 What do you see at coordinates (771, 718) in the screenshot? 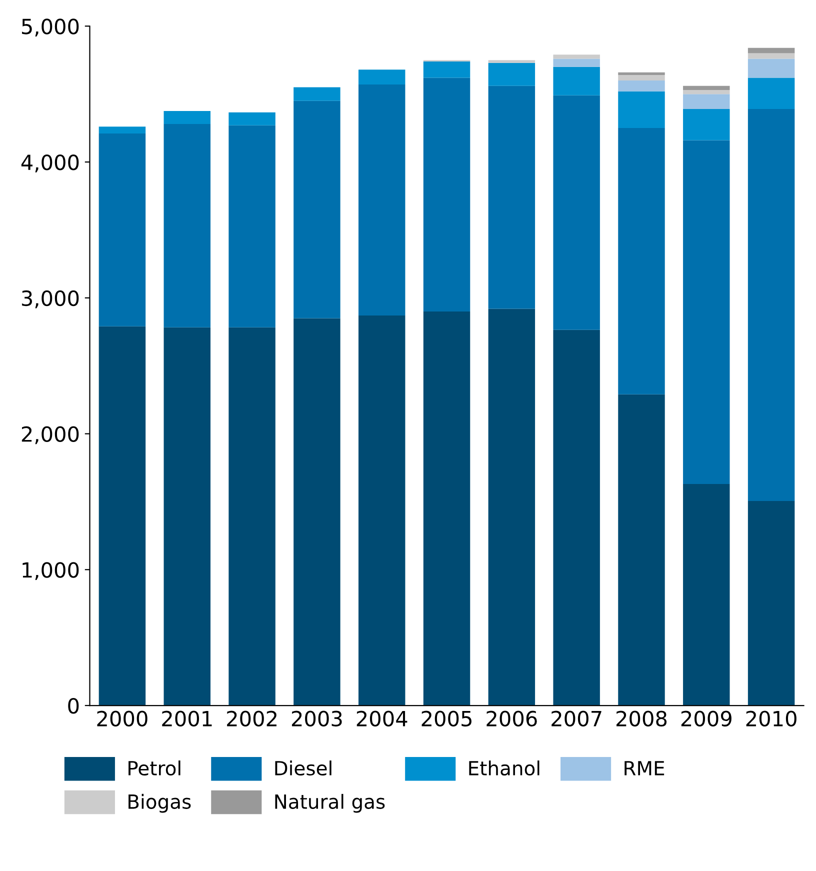
I see `x-tick-label: 2010` at bounding box center [771, 718].